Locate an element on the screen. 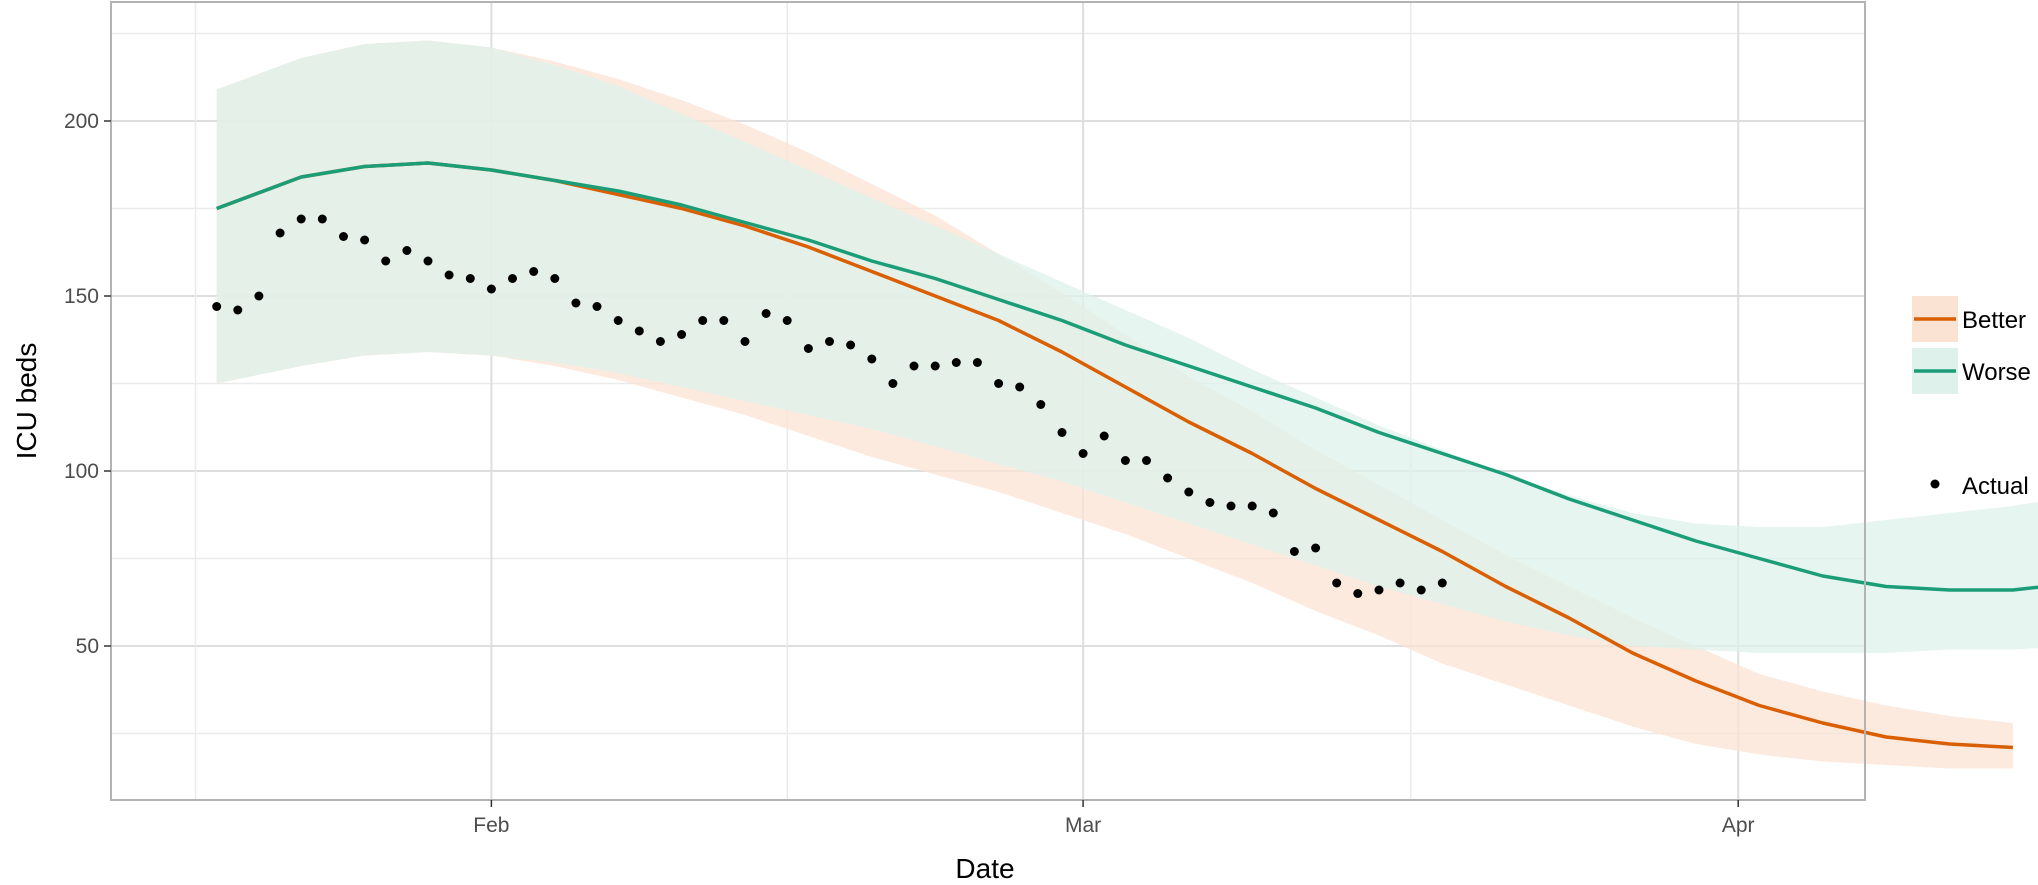 The height and width of the screenshot is (885, 2038). y-tick-label: 50 is located at coordinates (87, 646).